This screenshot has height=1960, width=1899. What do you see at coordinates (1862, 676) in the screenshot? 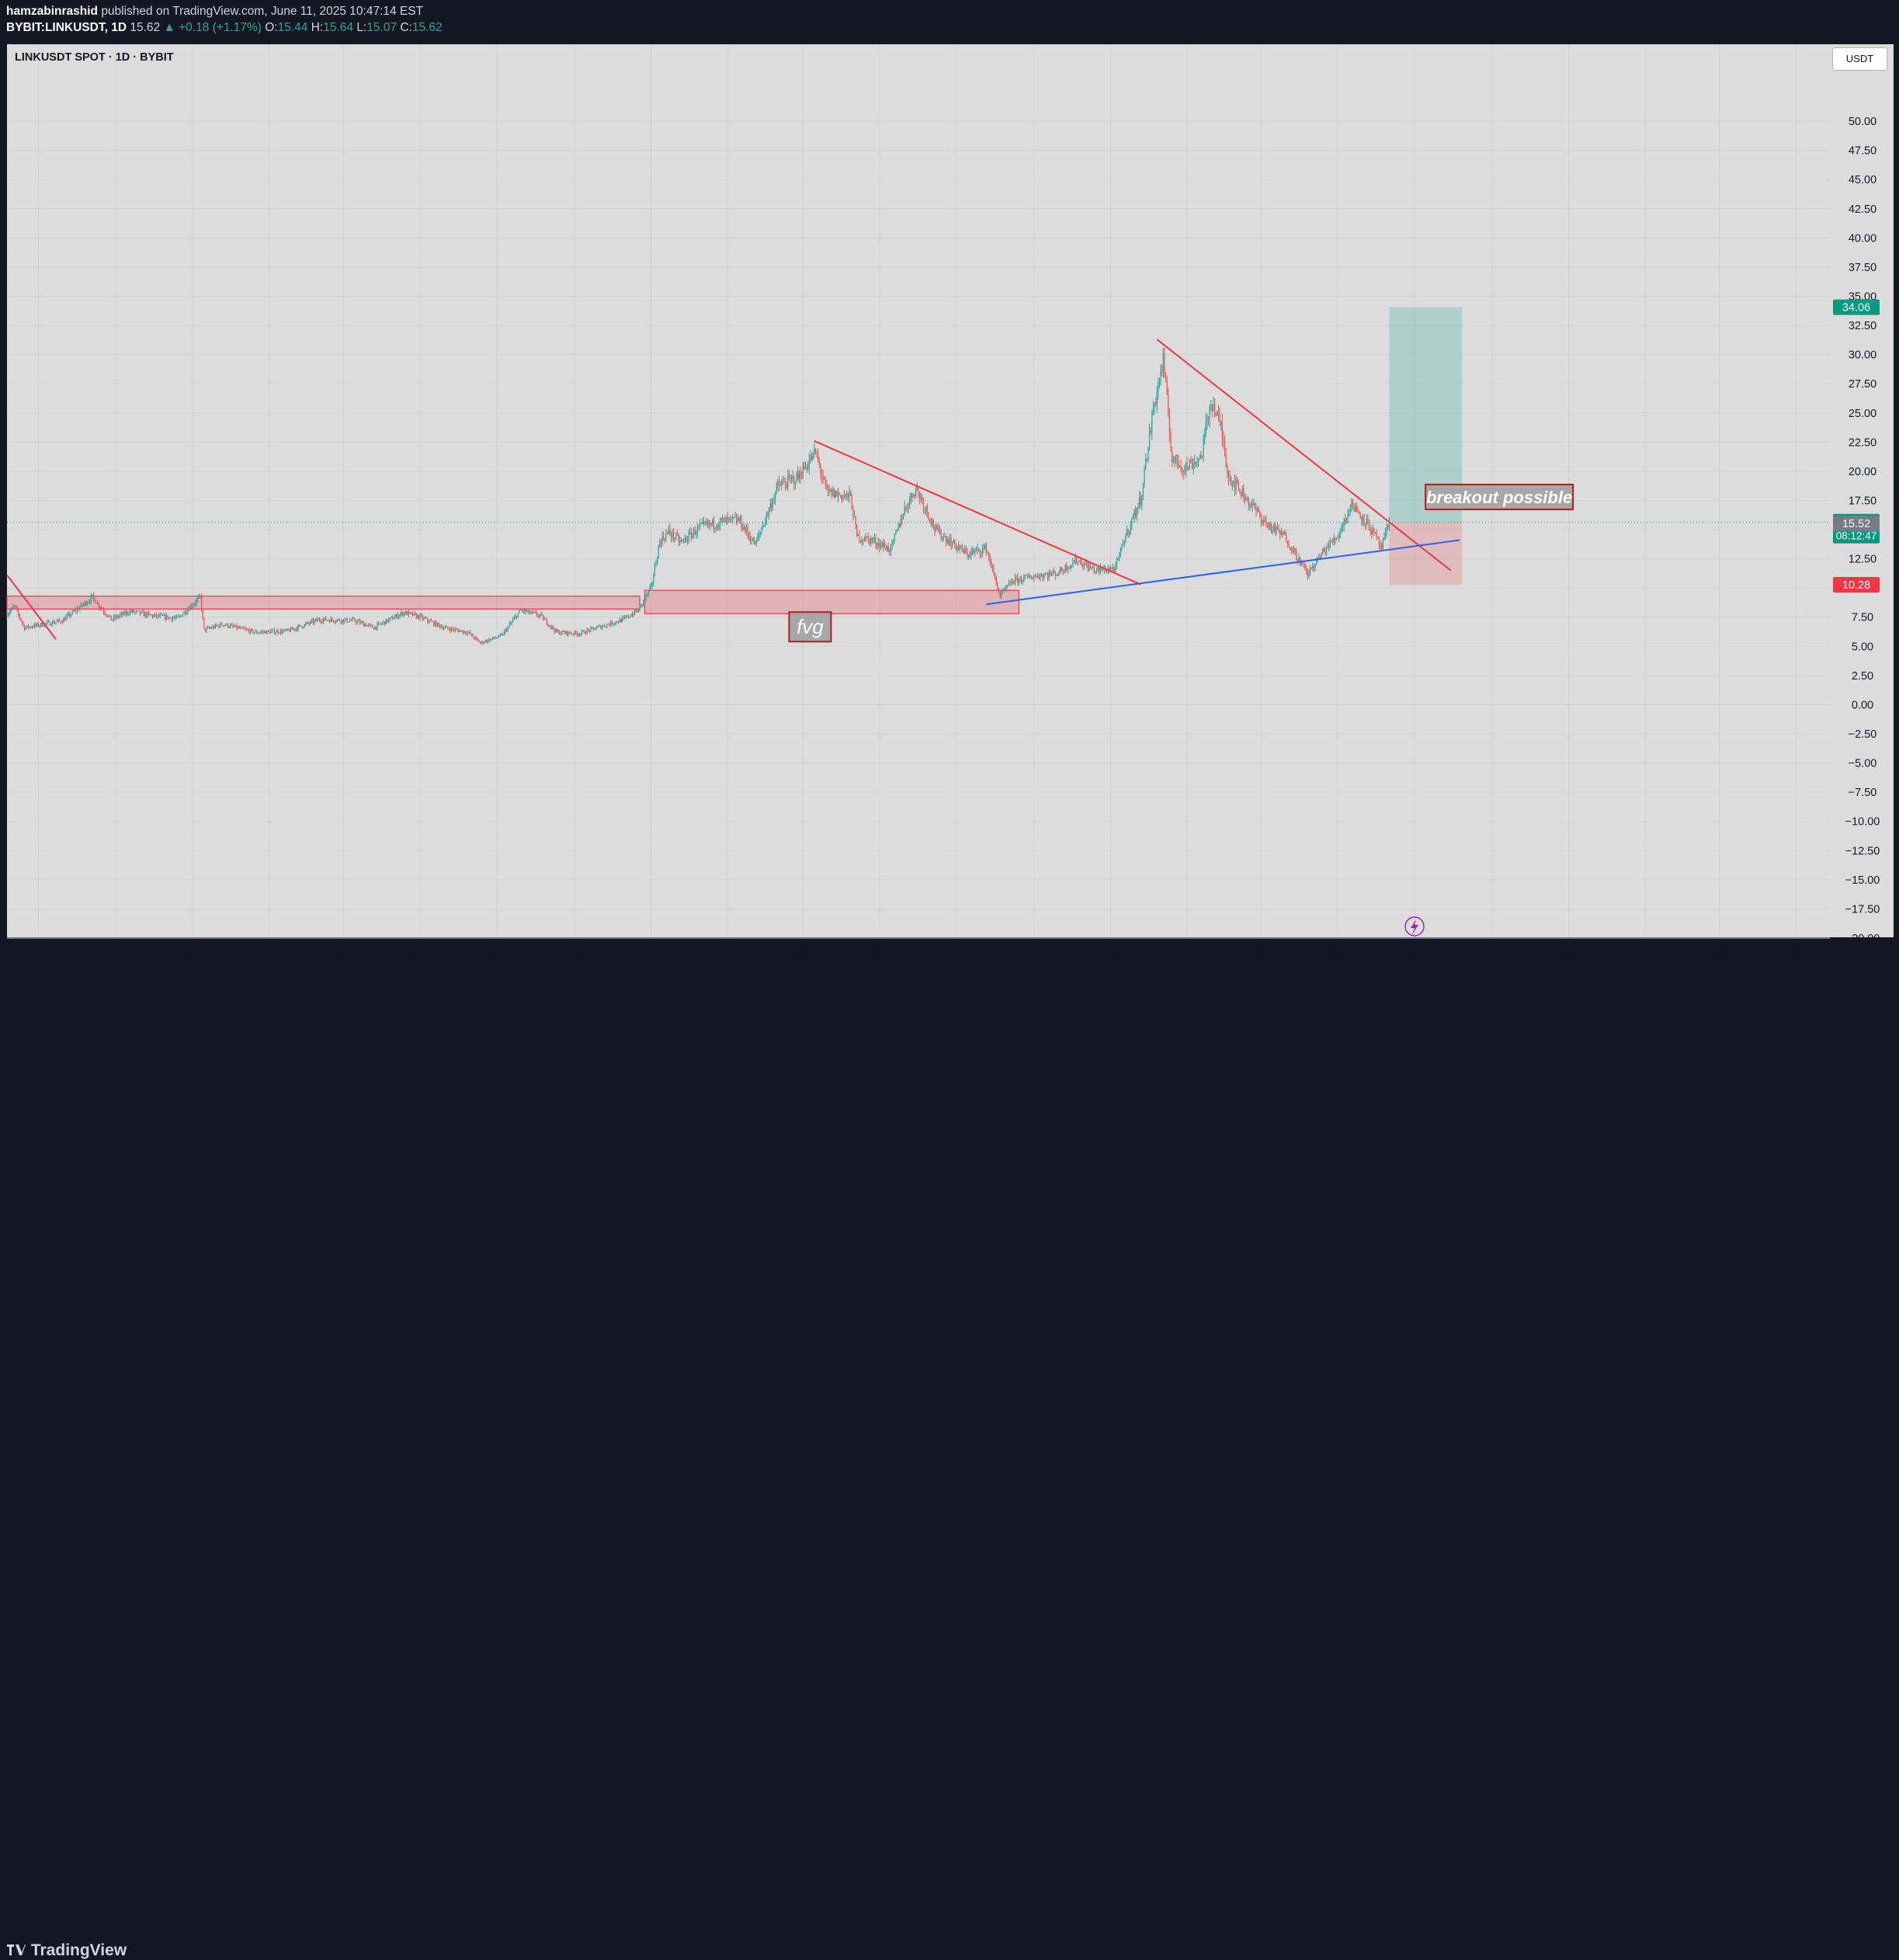
I see `y-tick-label: 2.50` at bounding box center [1862, 676].